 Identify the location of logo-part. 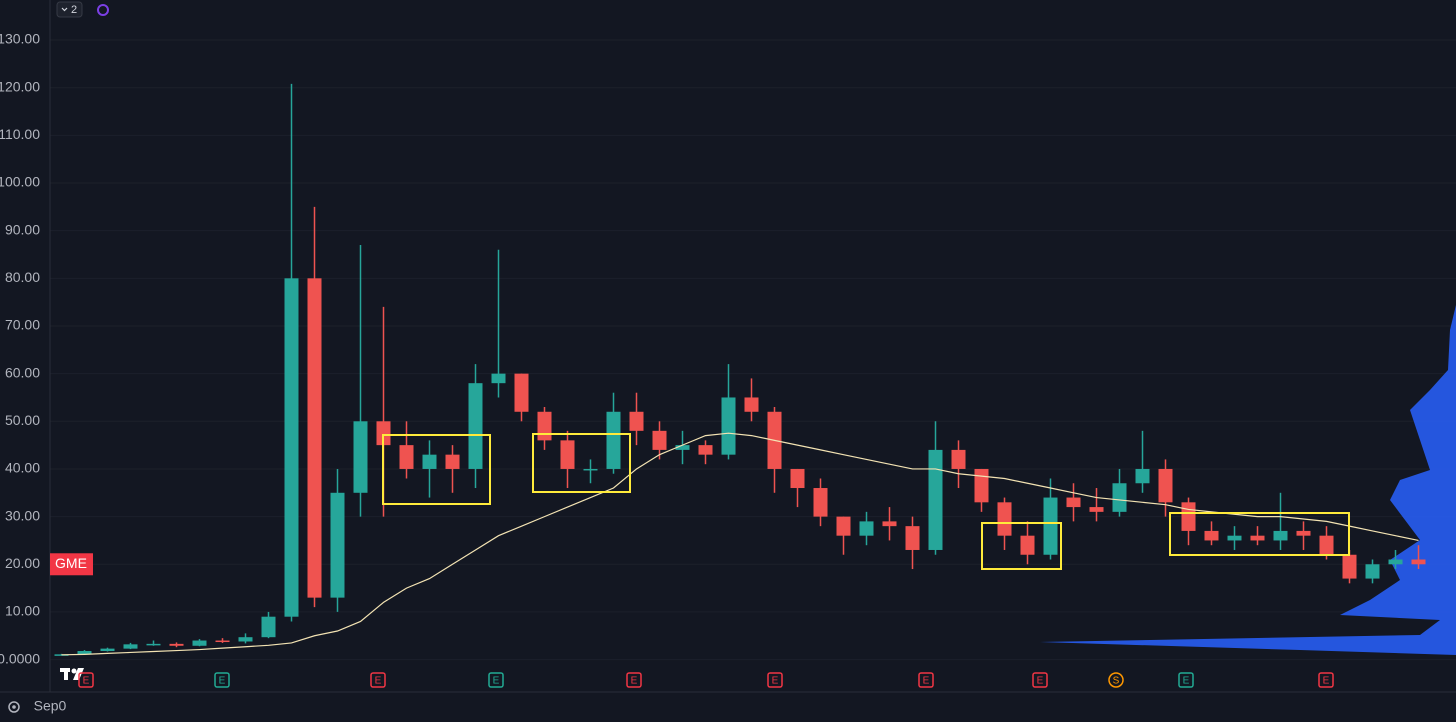
(74, 671).